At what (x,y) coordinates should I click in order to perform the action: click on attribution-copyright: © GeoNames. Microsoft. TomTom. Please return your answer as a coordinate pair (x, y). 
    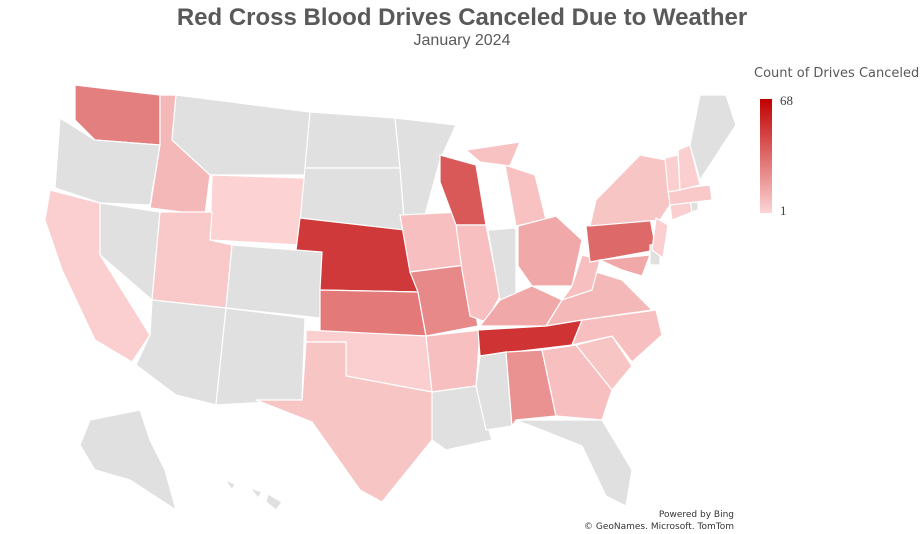
    Looking at the image, I should click on (658, 527).